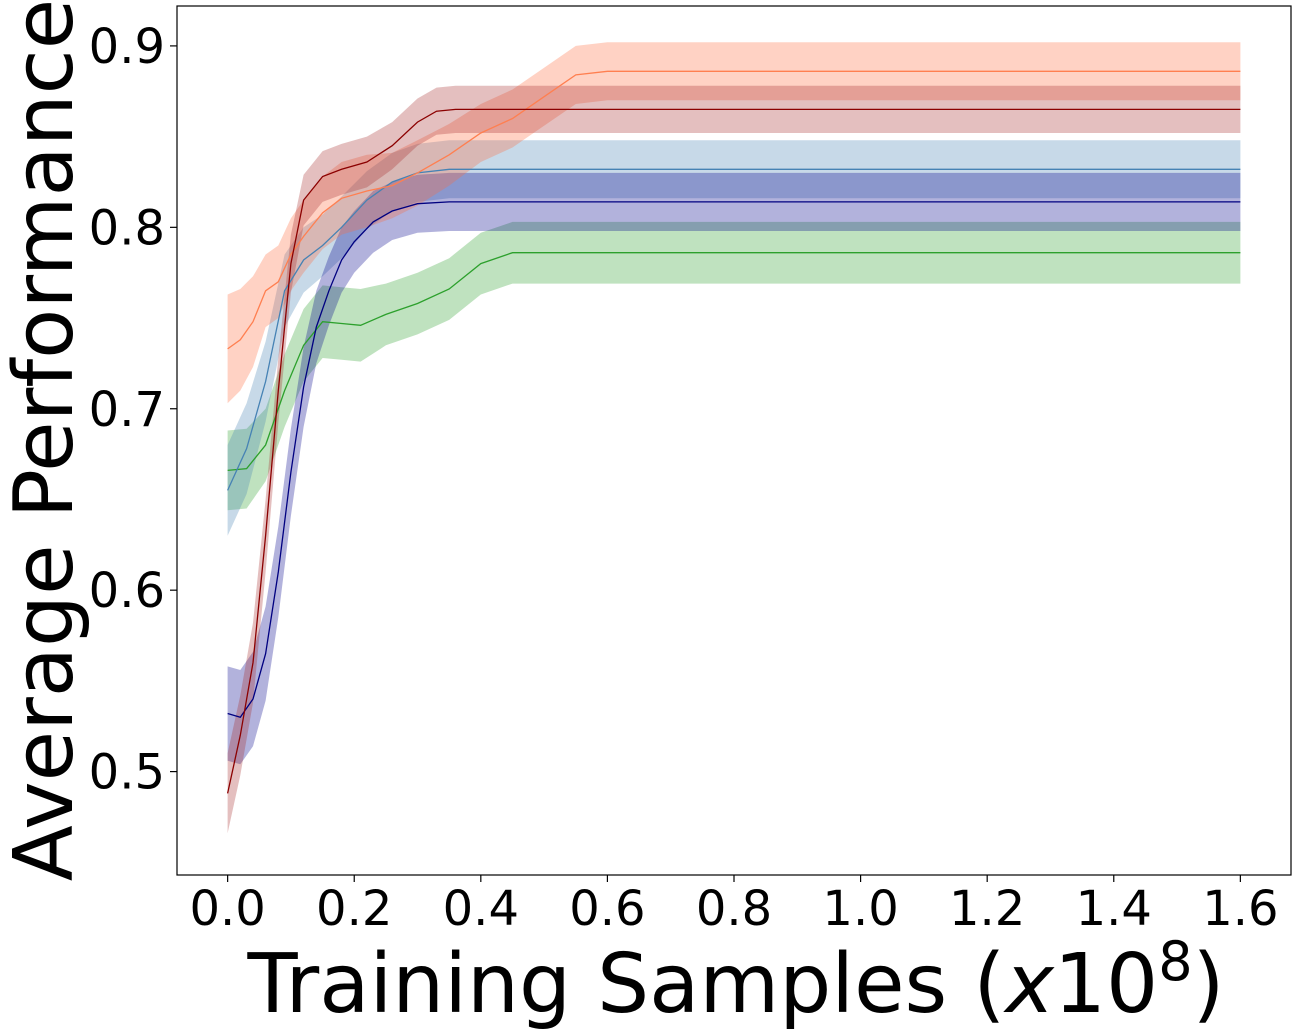 The width and height of the screenshot is (1298, 1036). I want to click on x-tick-label: 1.6, so click(1240, 909).